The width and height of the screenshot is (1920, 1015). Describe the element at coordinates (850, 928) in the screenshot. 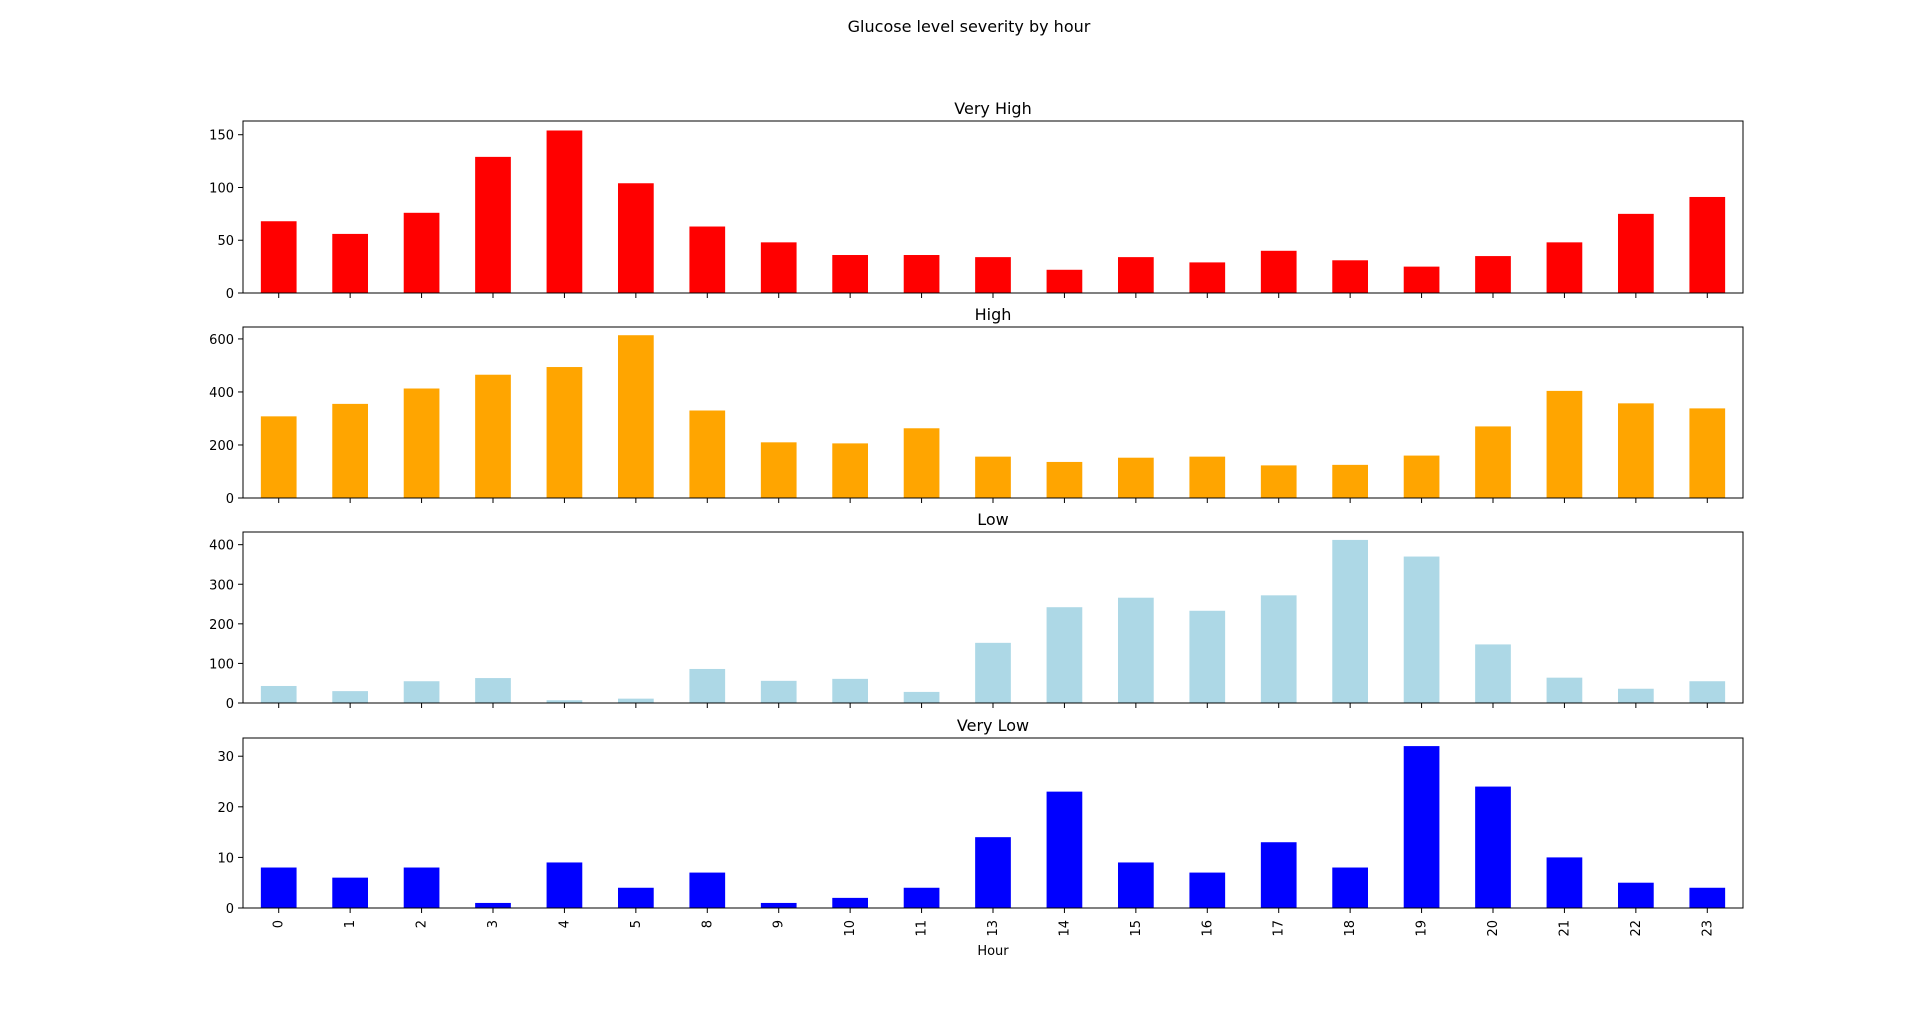

I see `x-tick-label: 10` at that location.